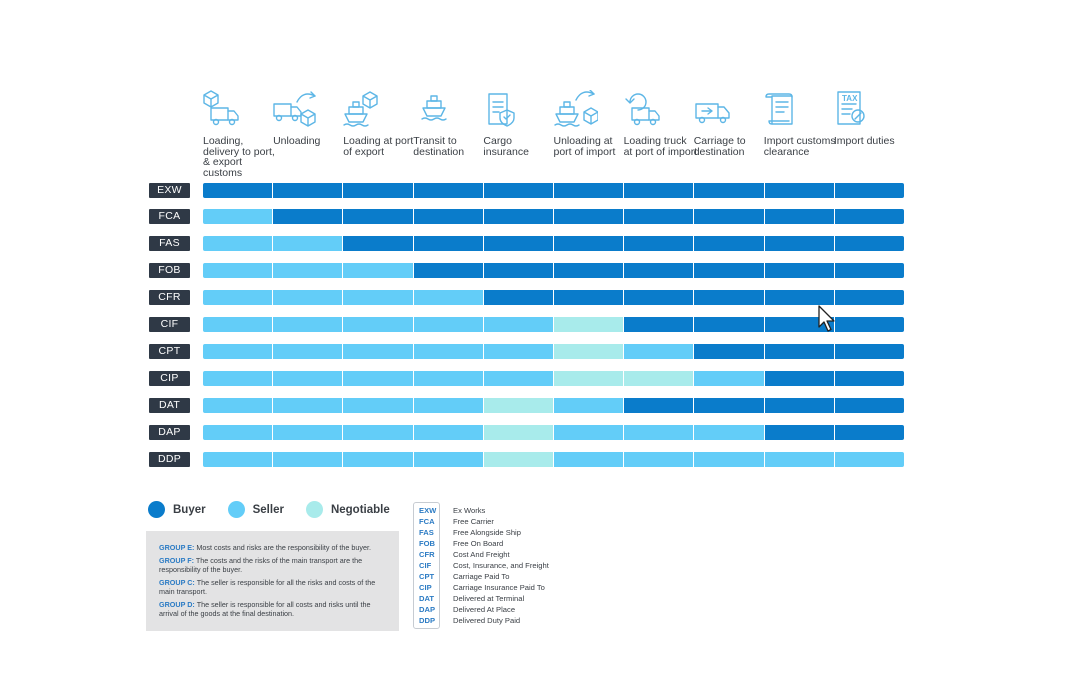  I want to click on abbreviation-code: FCA, so click(427, 521).